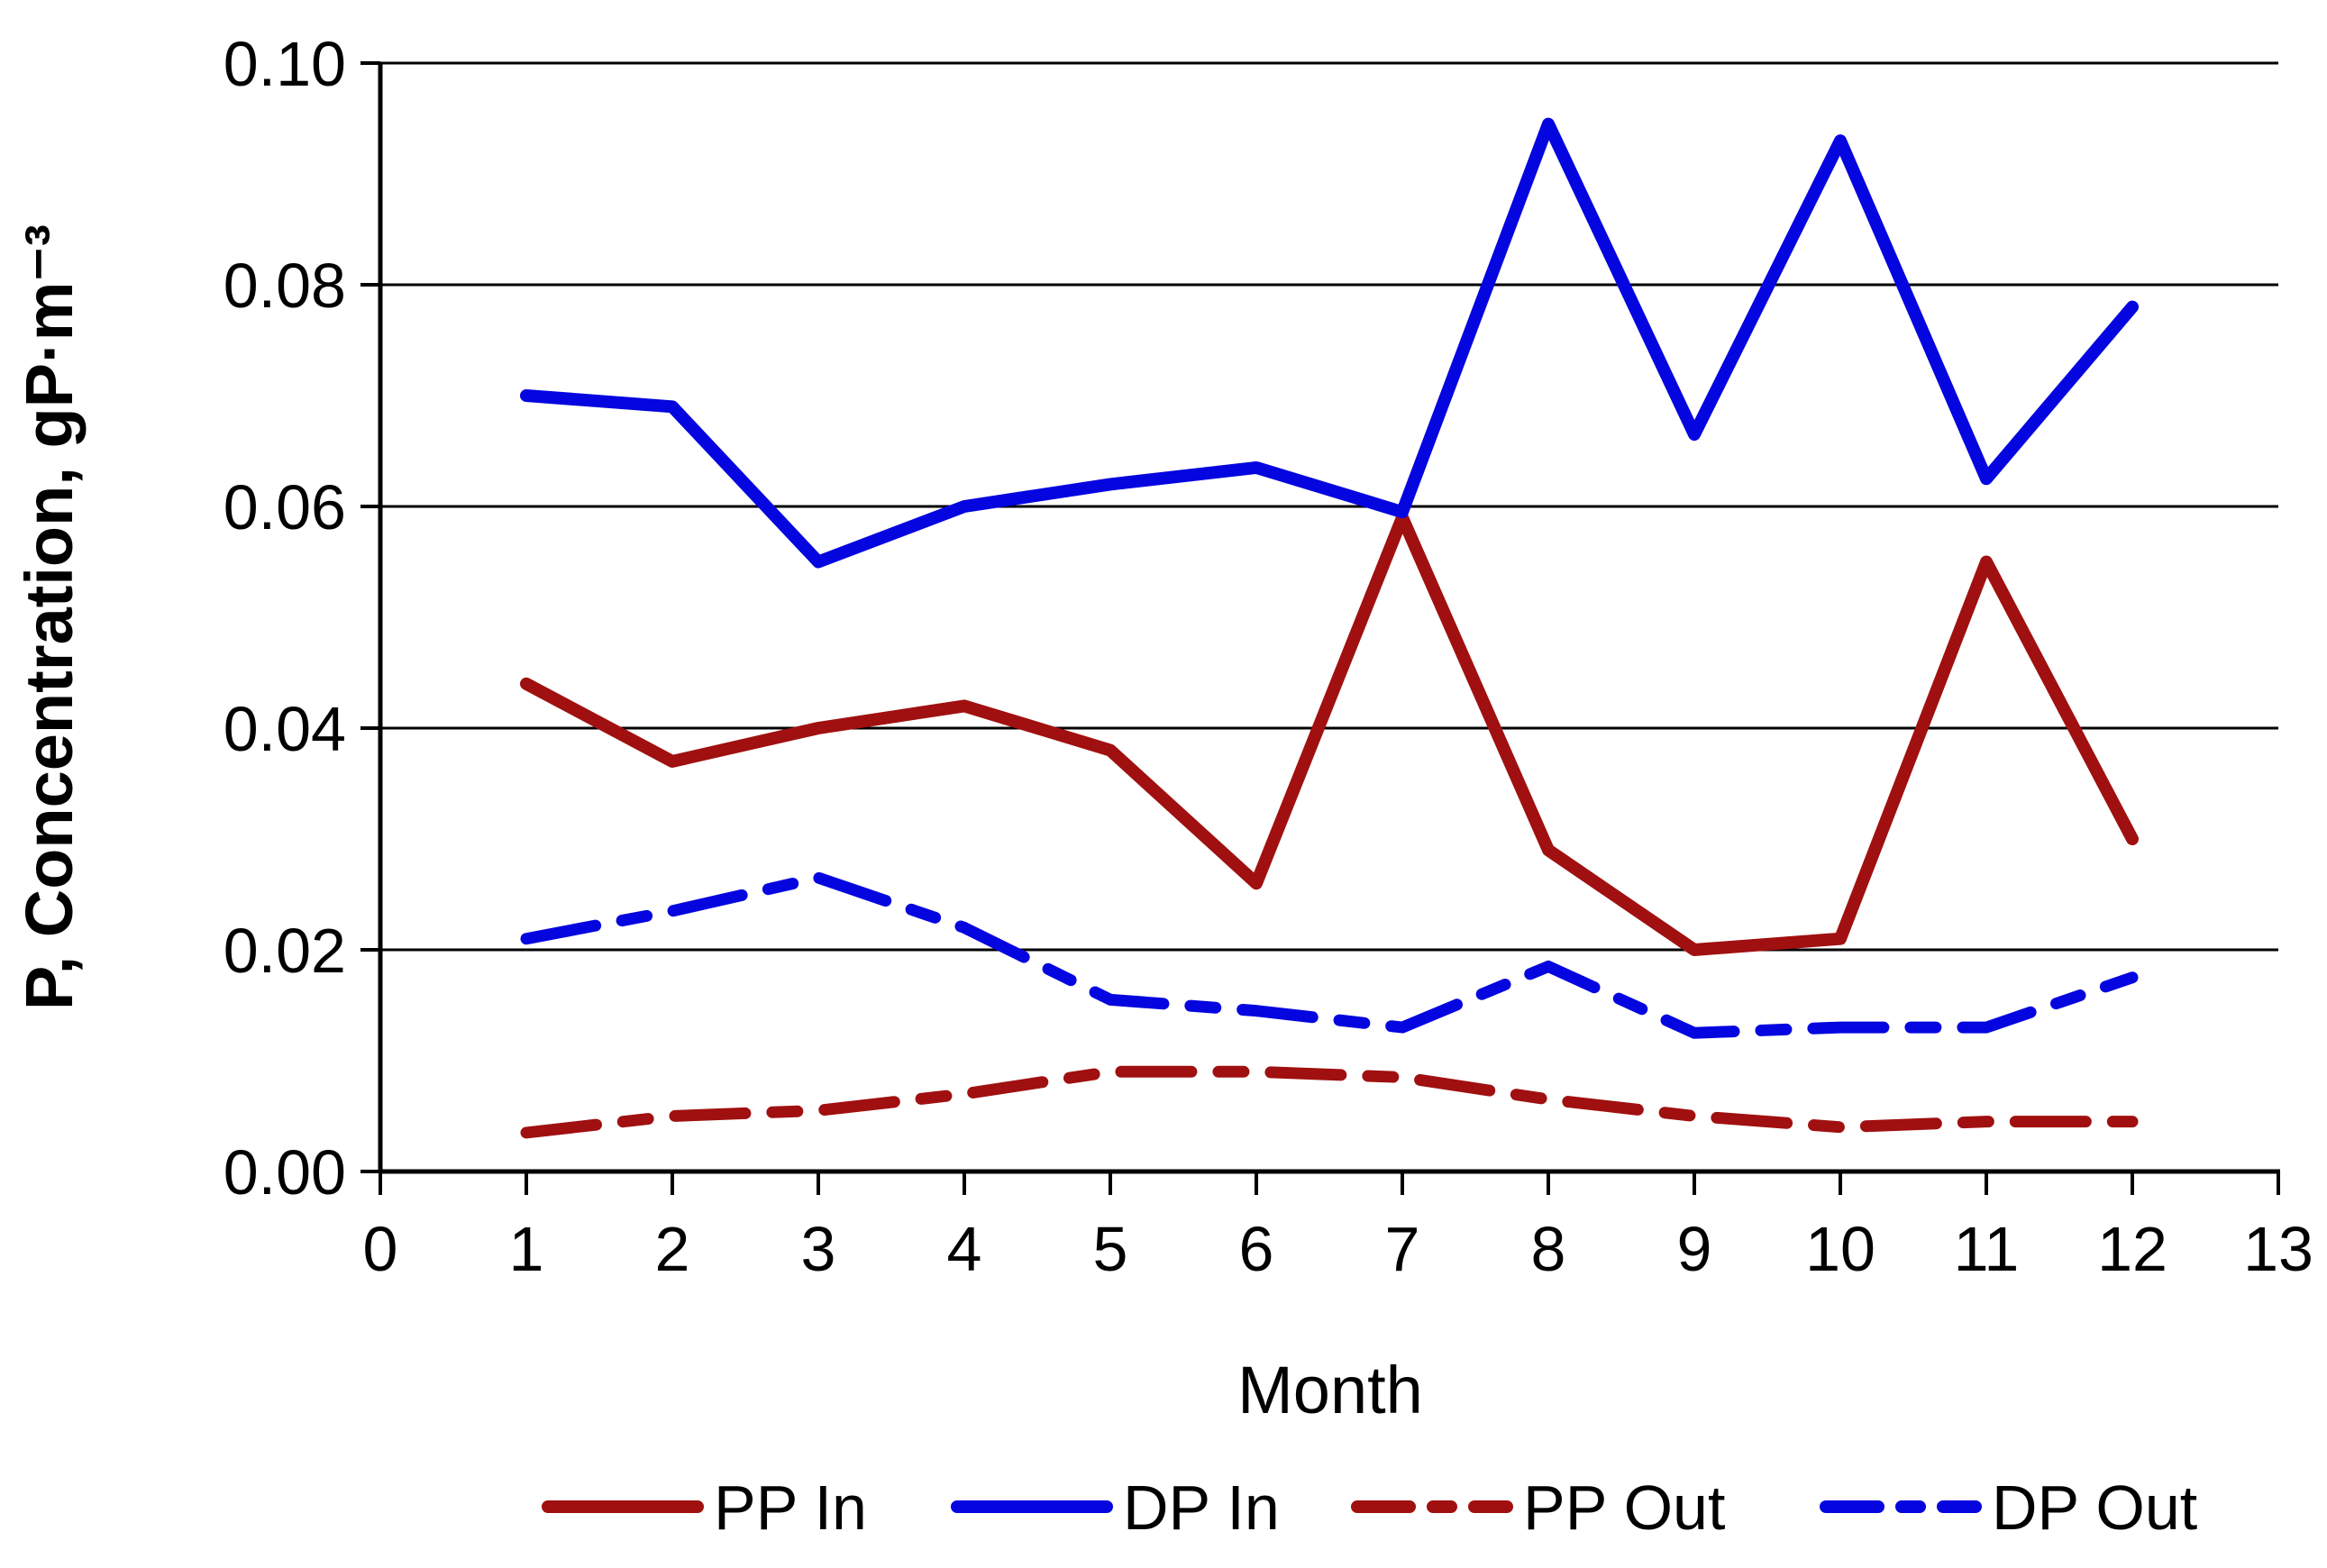 Image resolution: width=2327 pixels, height=1568 pixels. What do you see at coordinates (1840, 1249) in the screenshot?
I see `x-tick-label: 10` at bounding box center [1840, 1249].